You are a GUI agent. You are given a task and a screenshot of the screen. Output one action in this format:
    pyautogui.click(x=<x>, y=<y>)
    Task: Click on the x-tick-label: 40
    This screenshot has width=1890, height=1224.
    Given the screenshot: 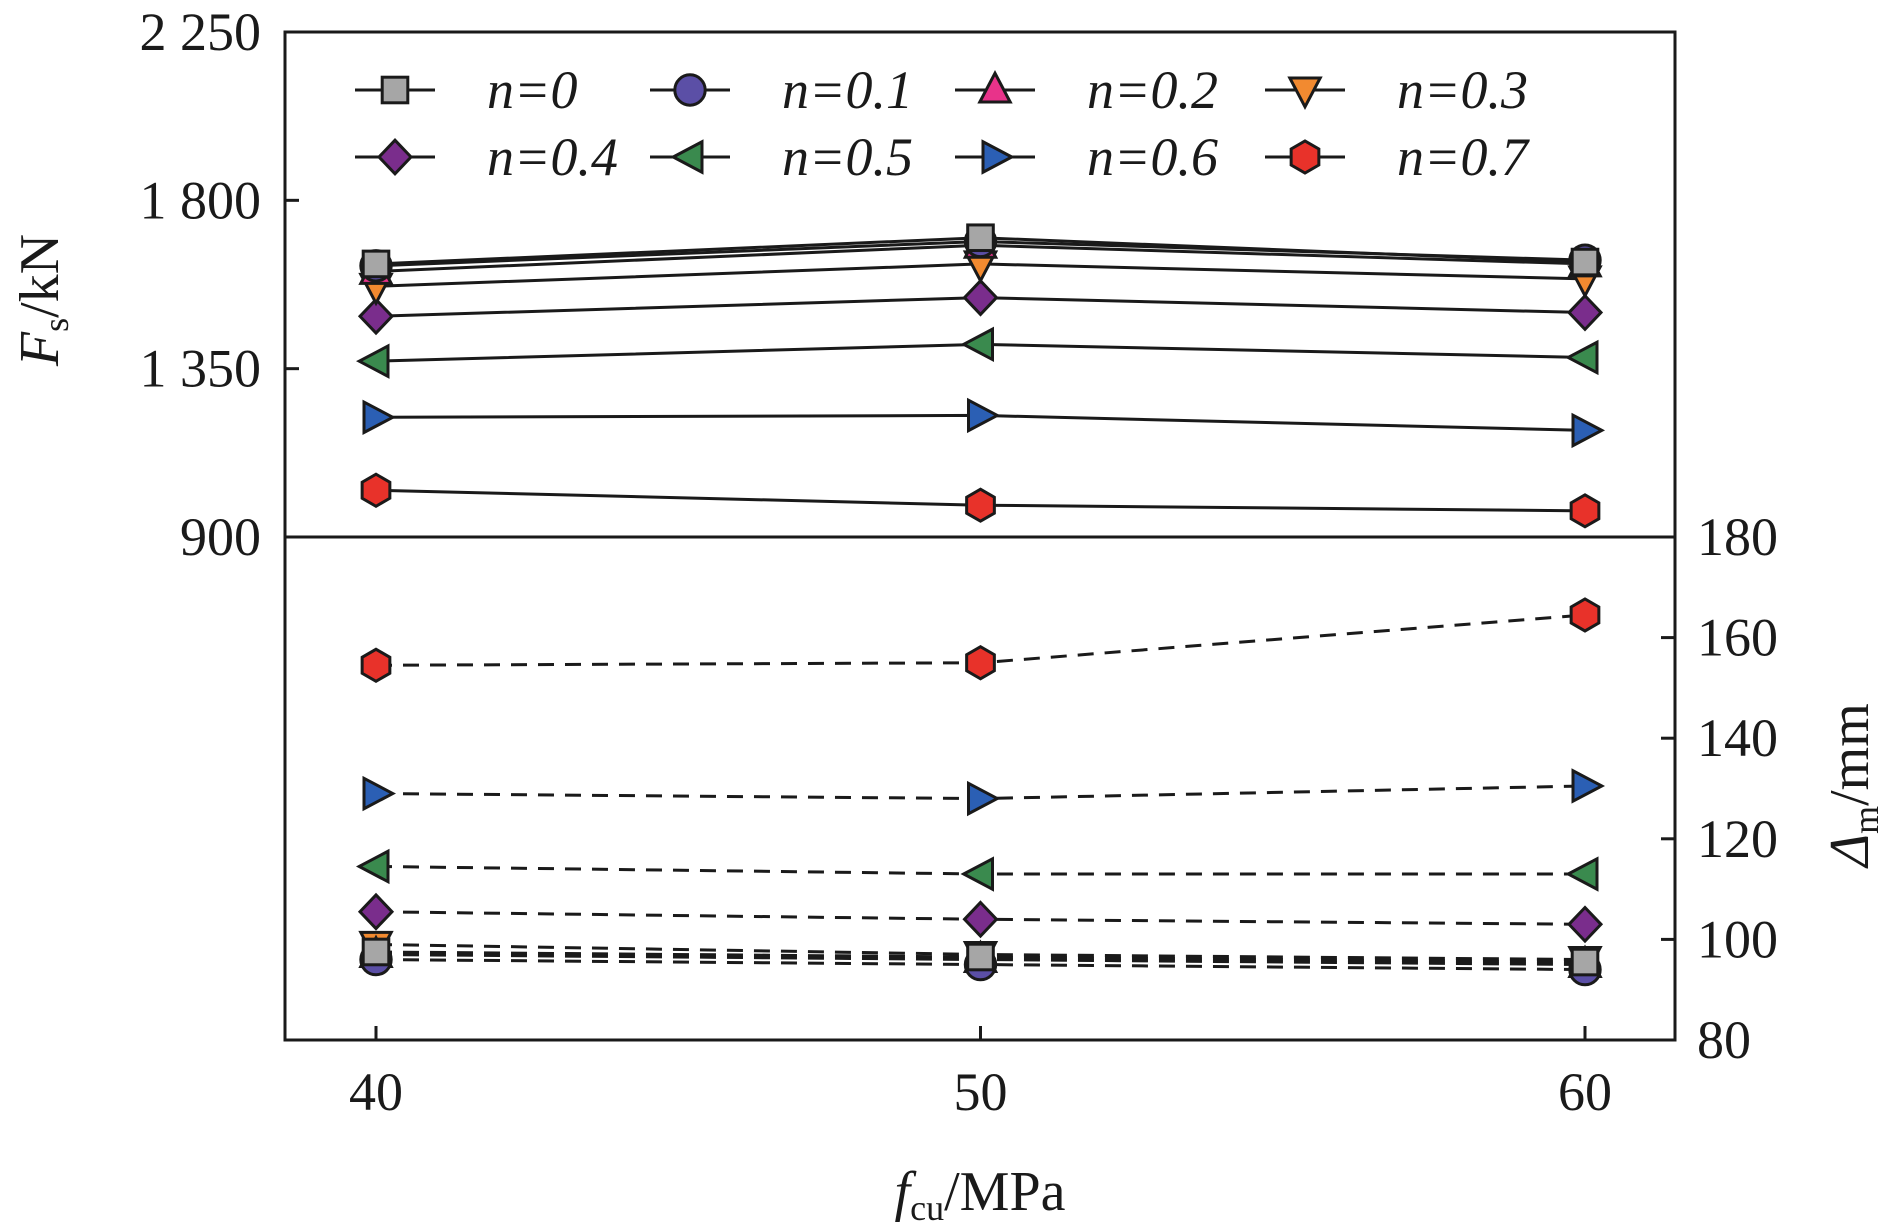 What is the action you would take?
    pyautogui.click(x=376, y=1092)
    